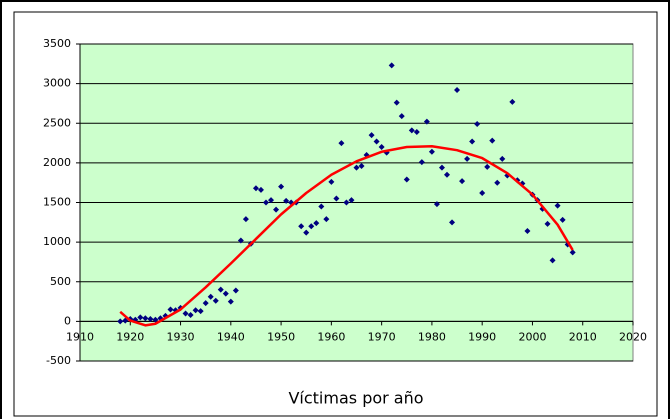 The image size is (670, 419). I want to click on y-tick-label: 2500, so click(57, 122).